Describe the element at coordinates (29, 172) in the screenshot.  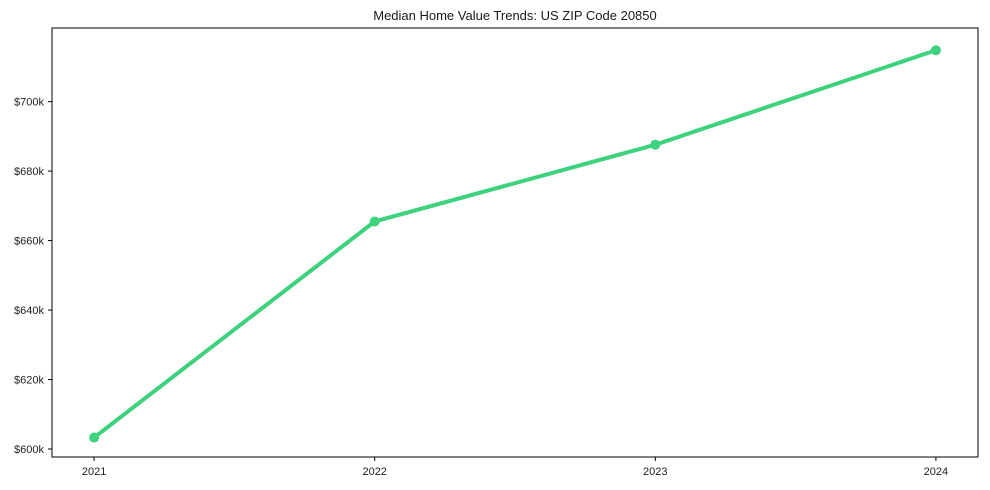
I see `y-tick-label: $680k` at that location.